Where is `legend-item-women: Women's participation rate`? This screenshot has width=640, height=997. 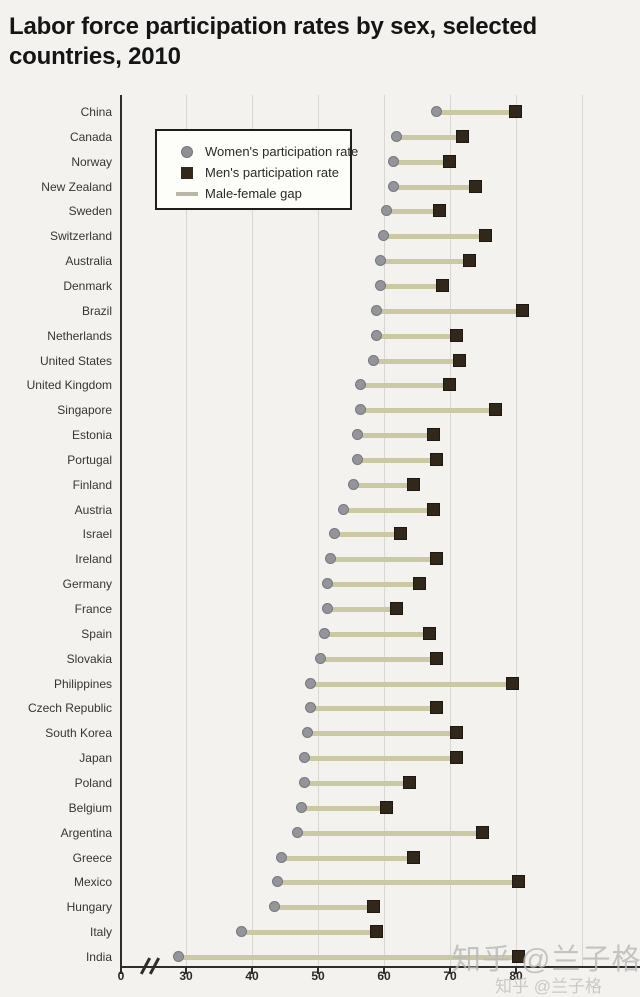
legend-item-women: Women's participation rate is located at coordinates (266, 151).